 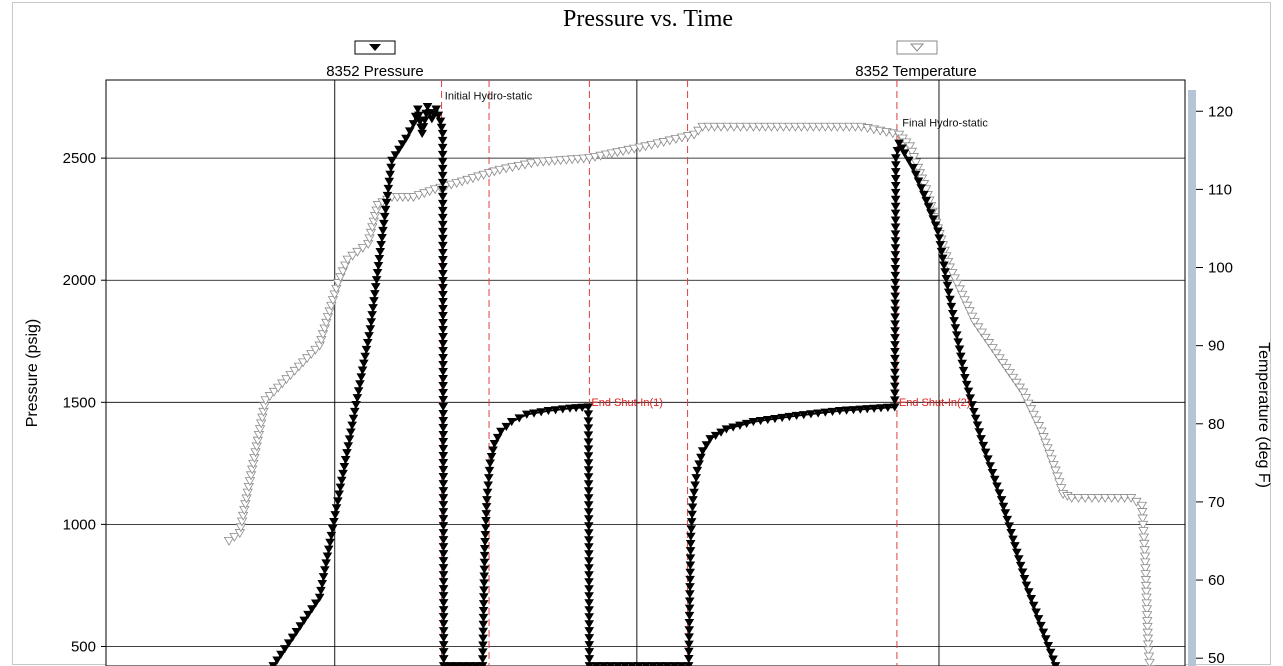 I want to click on legend-temperature-label: 8352 Temperature, so click(x=915, y=71).